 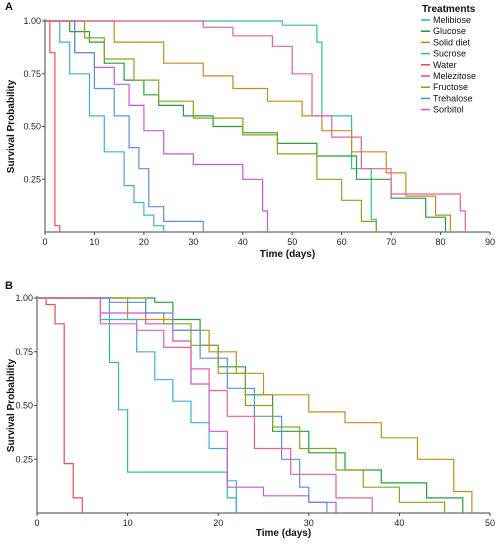 What do you see at coordinates (450, 87) in the screenshot?
I see `legend-label-fructose: Fructose` at bounding box center [450, 87].